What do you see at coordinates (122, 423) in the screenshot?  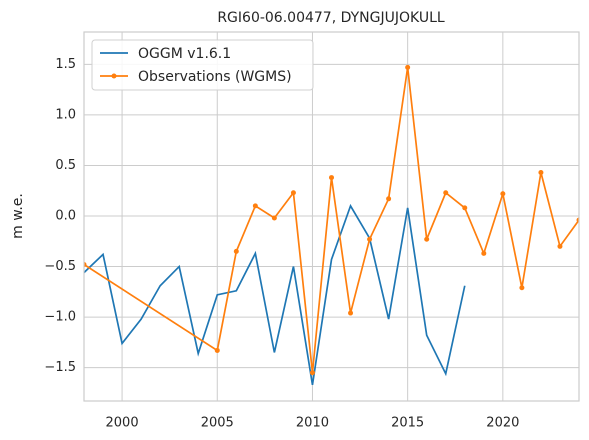 I see `x-tick-label: 2000` at bounding box center [122, 423].